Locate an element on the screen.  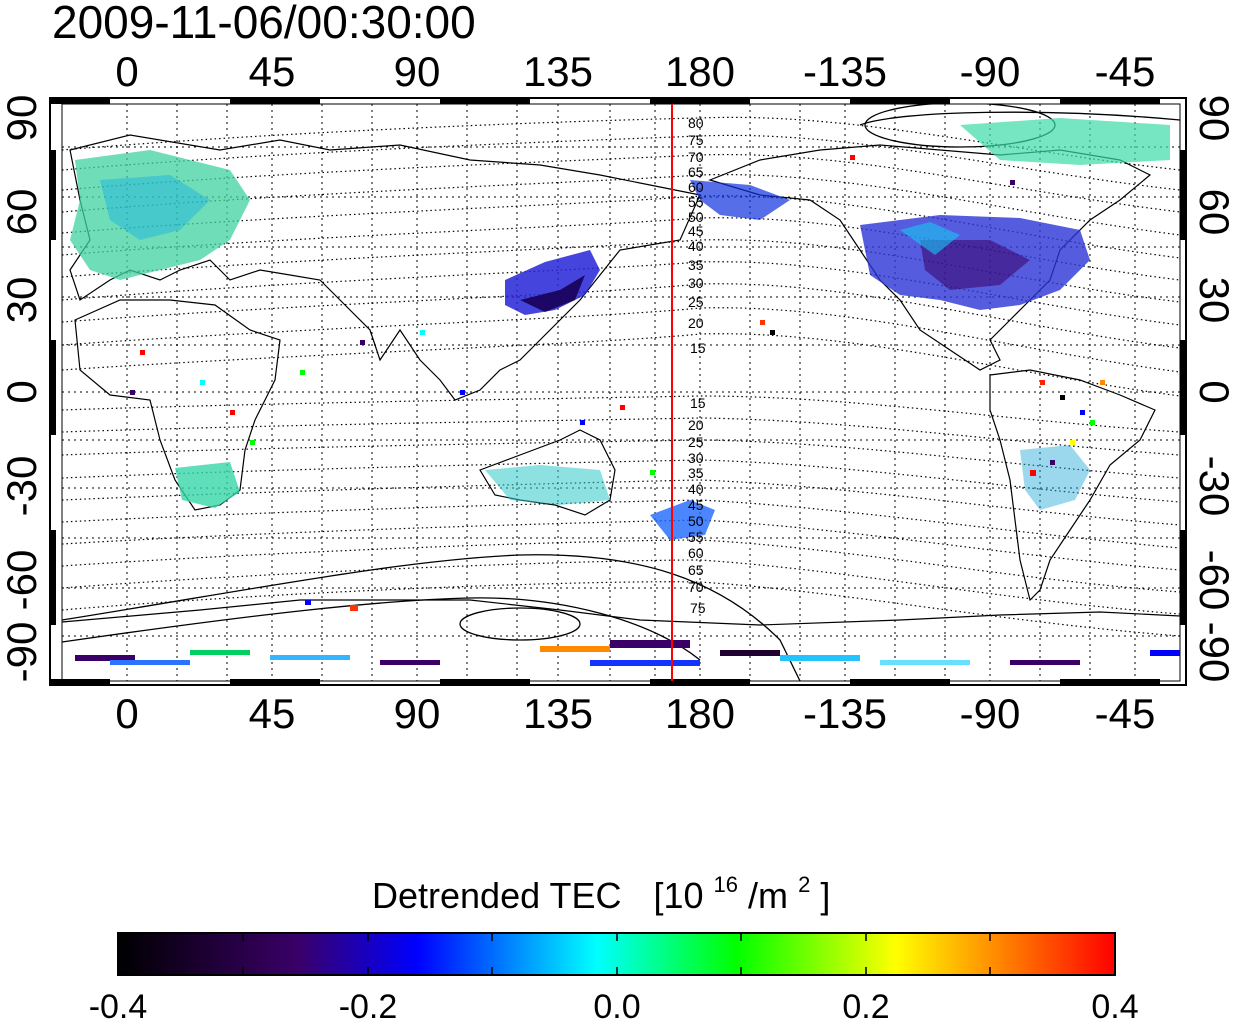
colorbar-title-unit-mid: /m is located at coordinates (768, 895).